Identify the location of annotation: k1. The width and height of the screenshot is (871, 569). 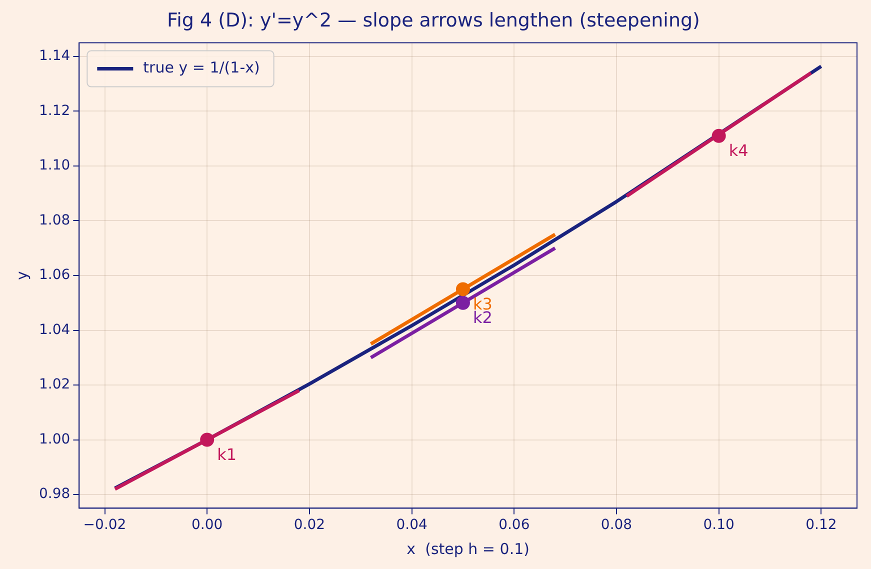
(227, 454).